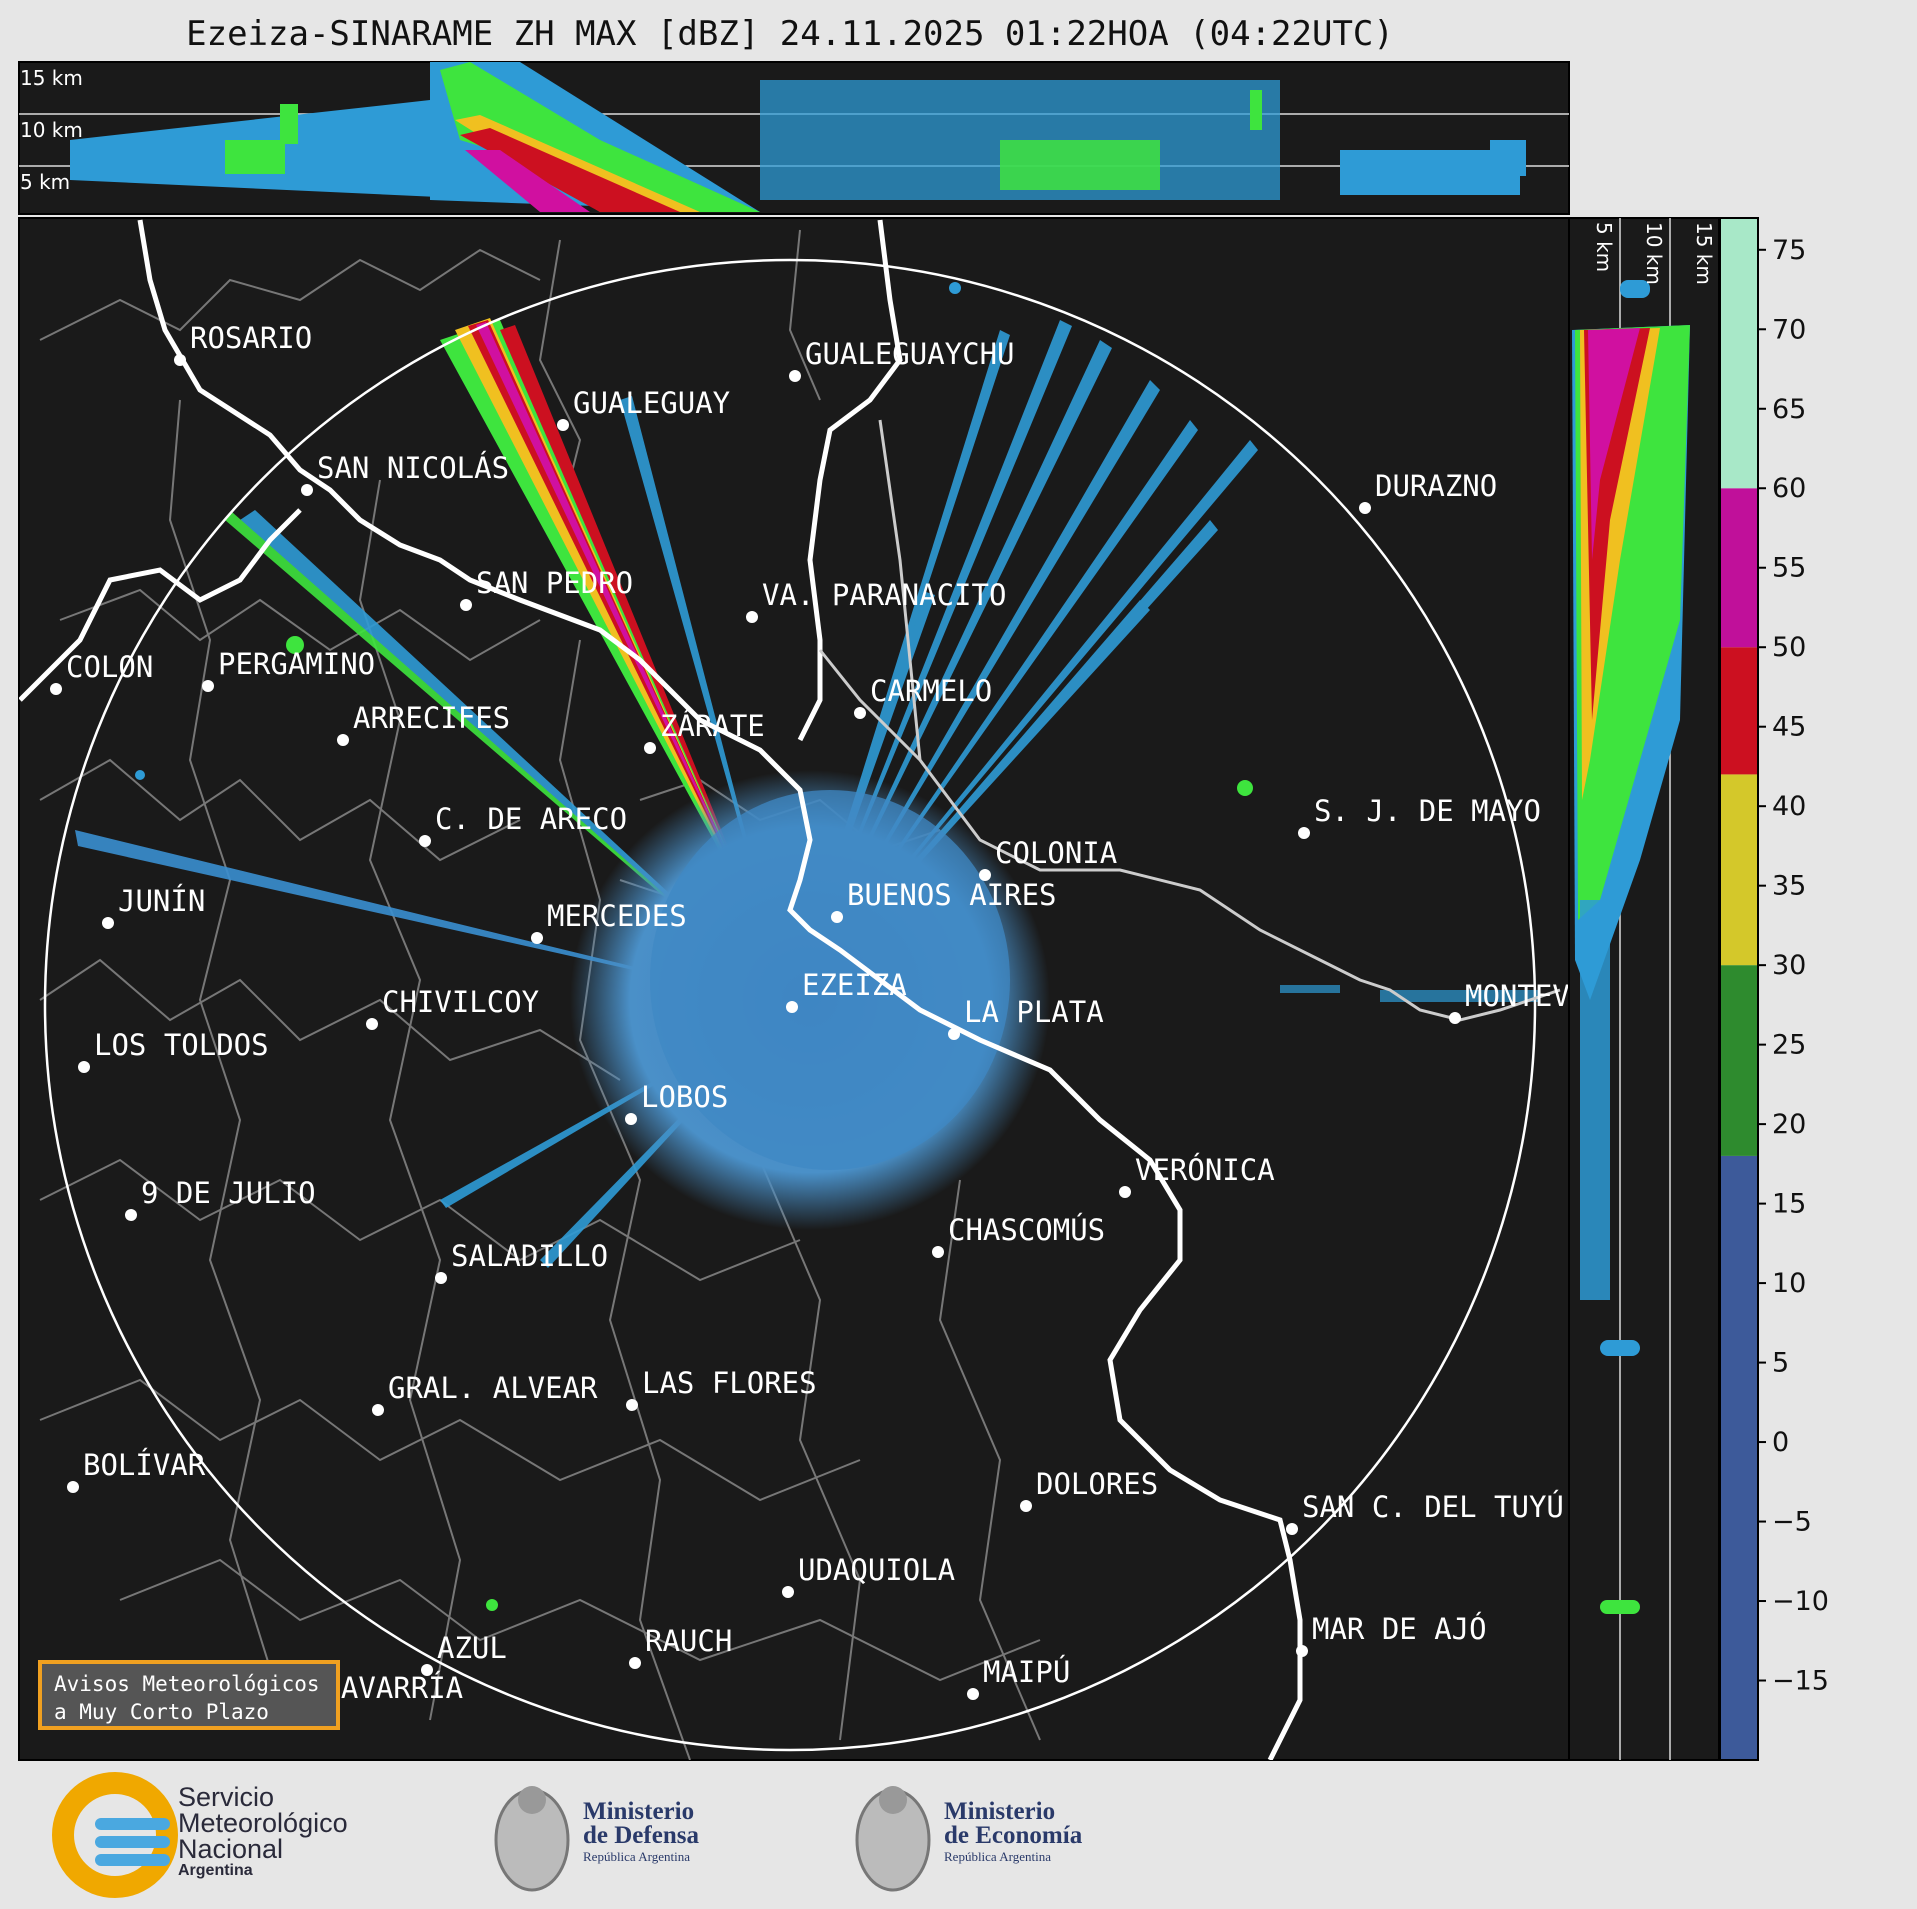 This screenshot has width=1917, height=1909. What do you see at coordinates (1056, 853) in the screenshot?
I see `city-label: COLONIA` at bounding box center [1056, 853].